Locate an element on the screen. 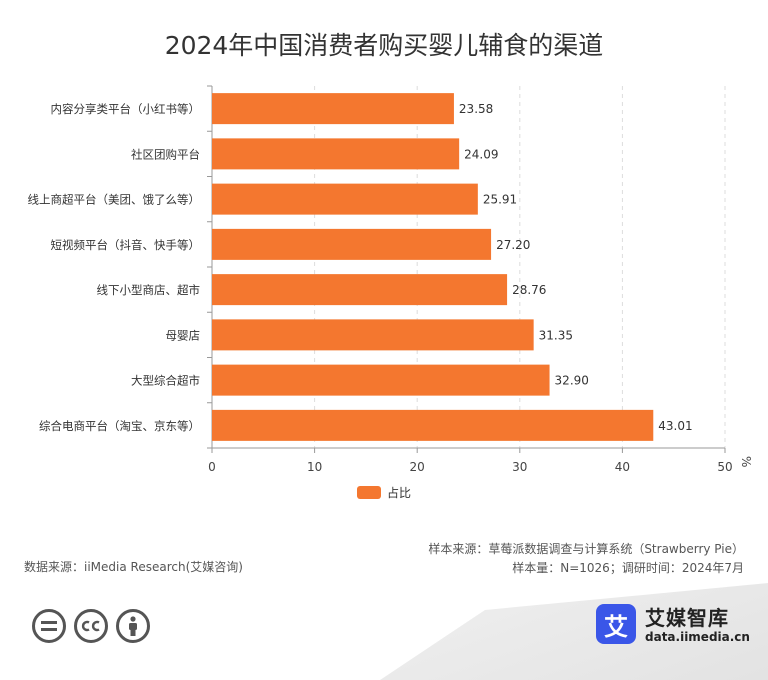  x-axis-unit: % is located at coordinates (746, 461).